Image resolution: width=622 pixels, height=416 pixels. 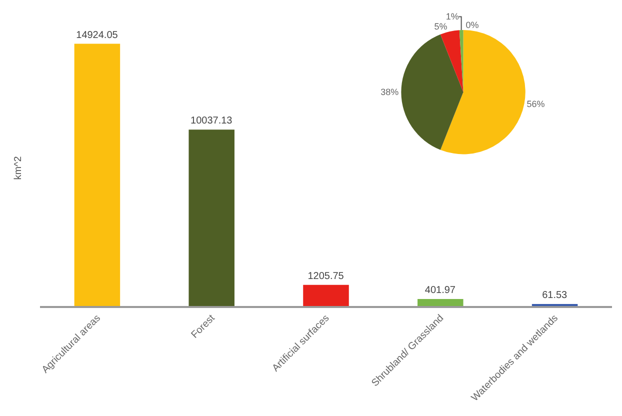 What do you see at coordinates (441, 27) in the screenshot?
I see `data-label: 5%` at bounding box center [441, 27].